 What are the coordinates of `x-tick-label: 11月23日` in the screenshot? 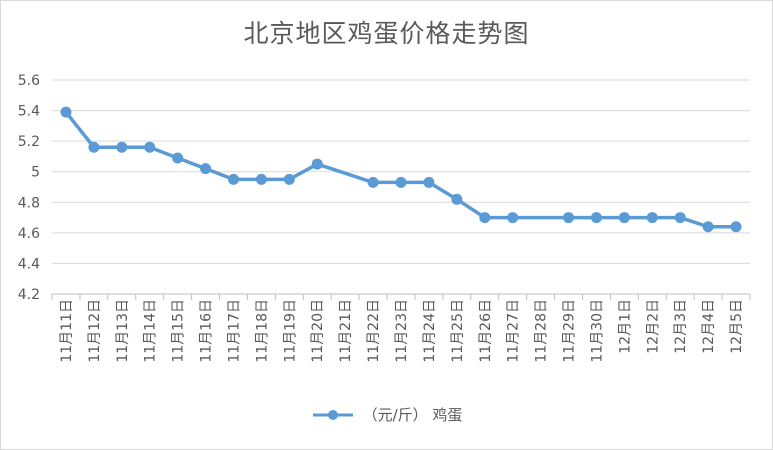 It's located at (402, 331).